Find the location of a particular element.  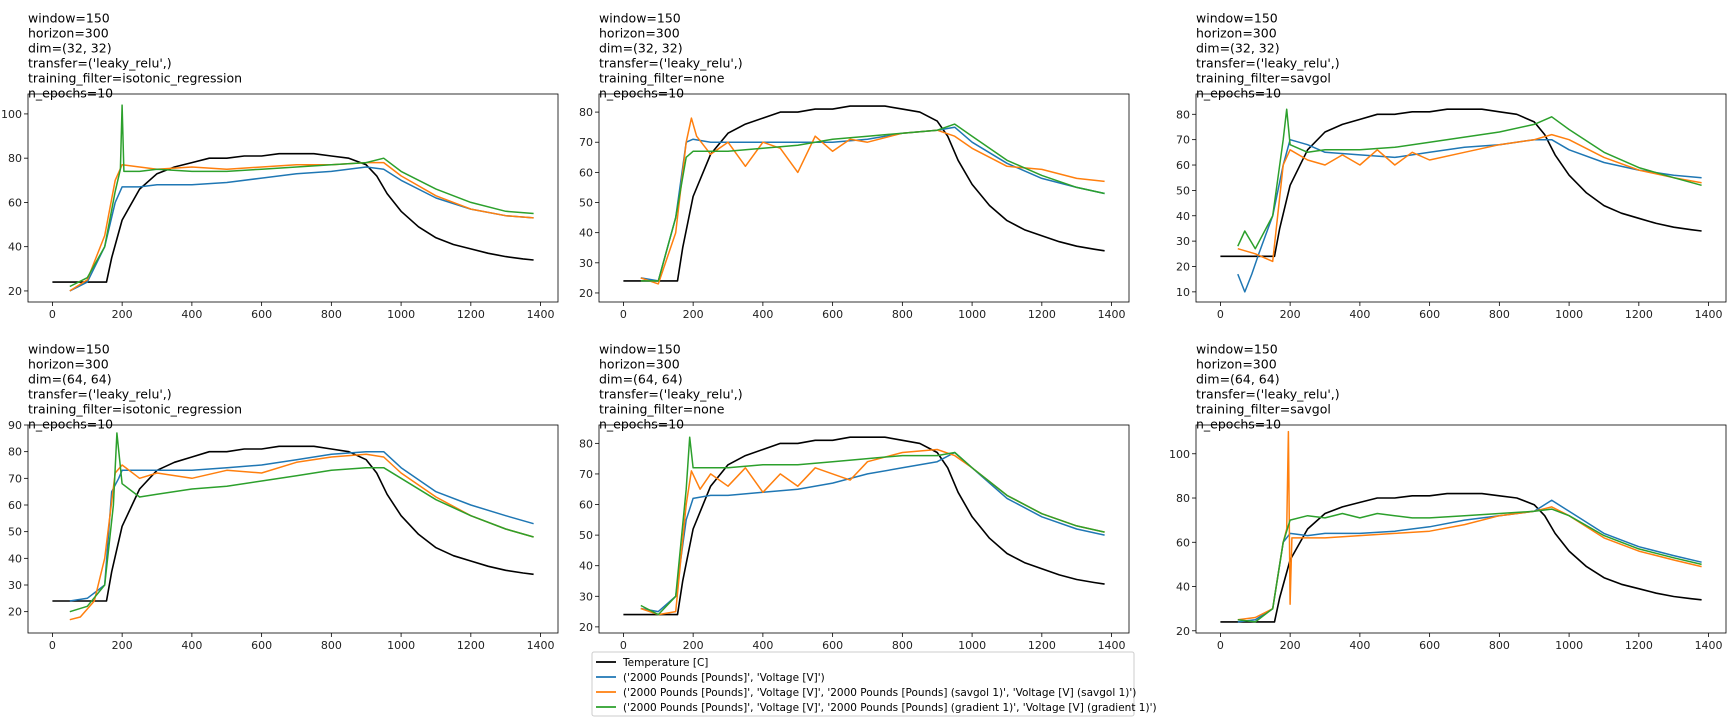

y-tick-label: 90 is located at coordinates (15, 425).